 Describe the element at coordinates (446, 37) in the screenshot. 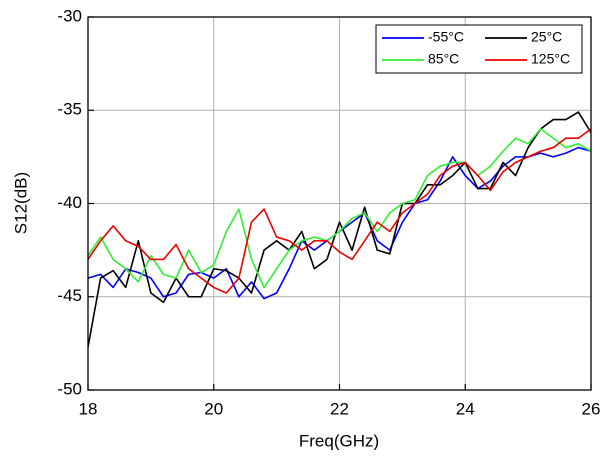

I see `legend-label: -55°C` at that location.